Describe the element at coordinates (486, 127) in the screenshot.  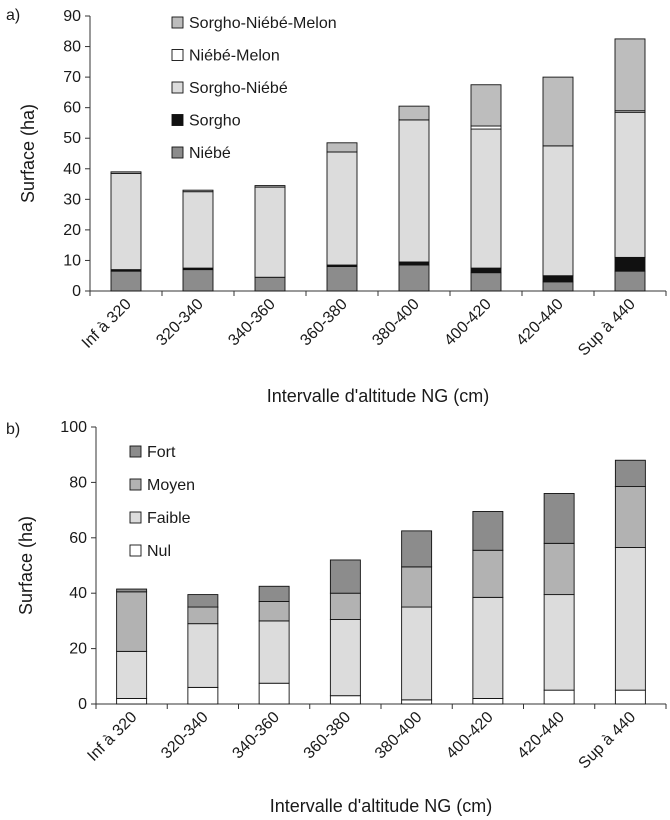
I see `chart-a-bar-ni-b-melon` at that location.